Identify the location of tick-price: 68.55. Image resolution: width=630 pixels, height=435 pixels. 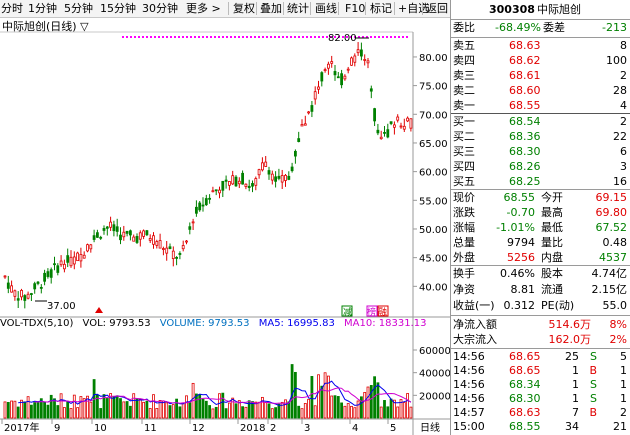
(525, 426).